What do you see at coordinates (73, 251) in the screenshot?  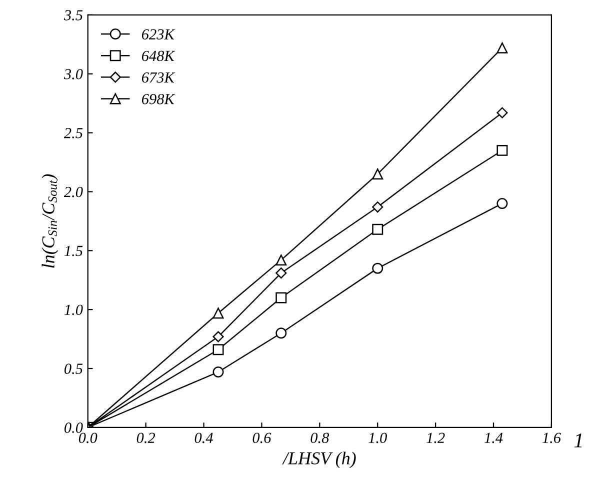 I see `y-tick-label: 1.5` at bounding box center [73, 251].